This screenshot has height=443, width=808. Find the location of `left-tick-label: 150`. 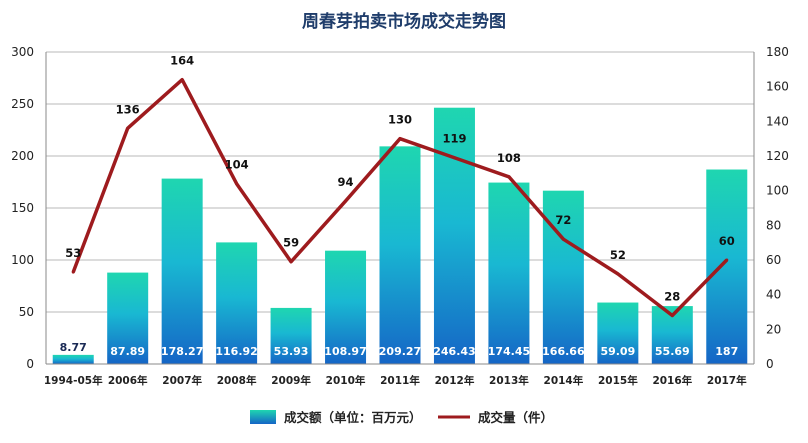

left-tick-label: 150 is located at coordinates (22, 208).